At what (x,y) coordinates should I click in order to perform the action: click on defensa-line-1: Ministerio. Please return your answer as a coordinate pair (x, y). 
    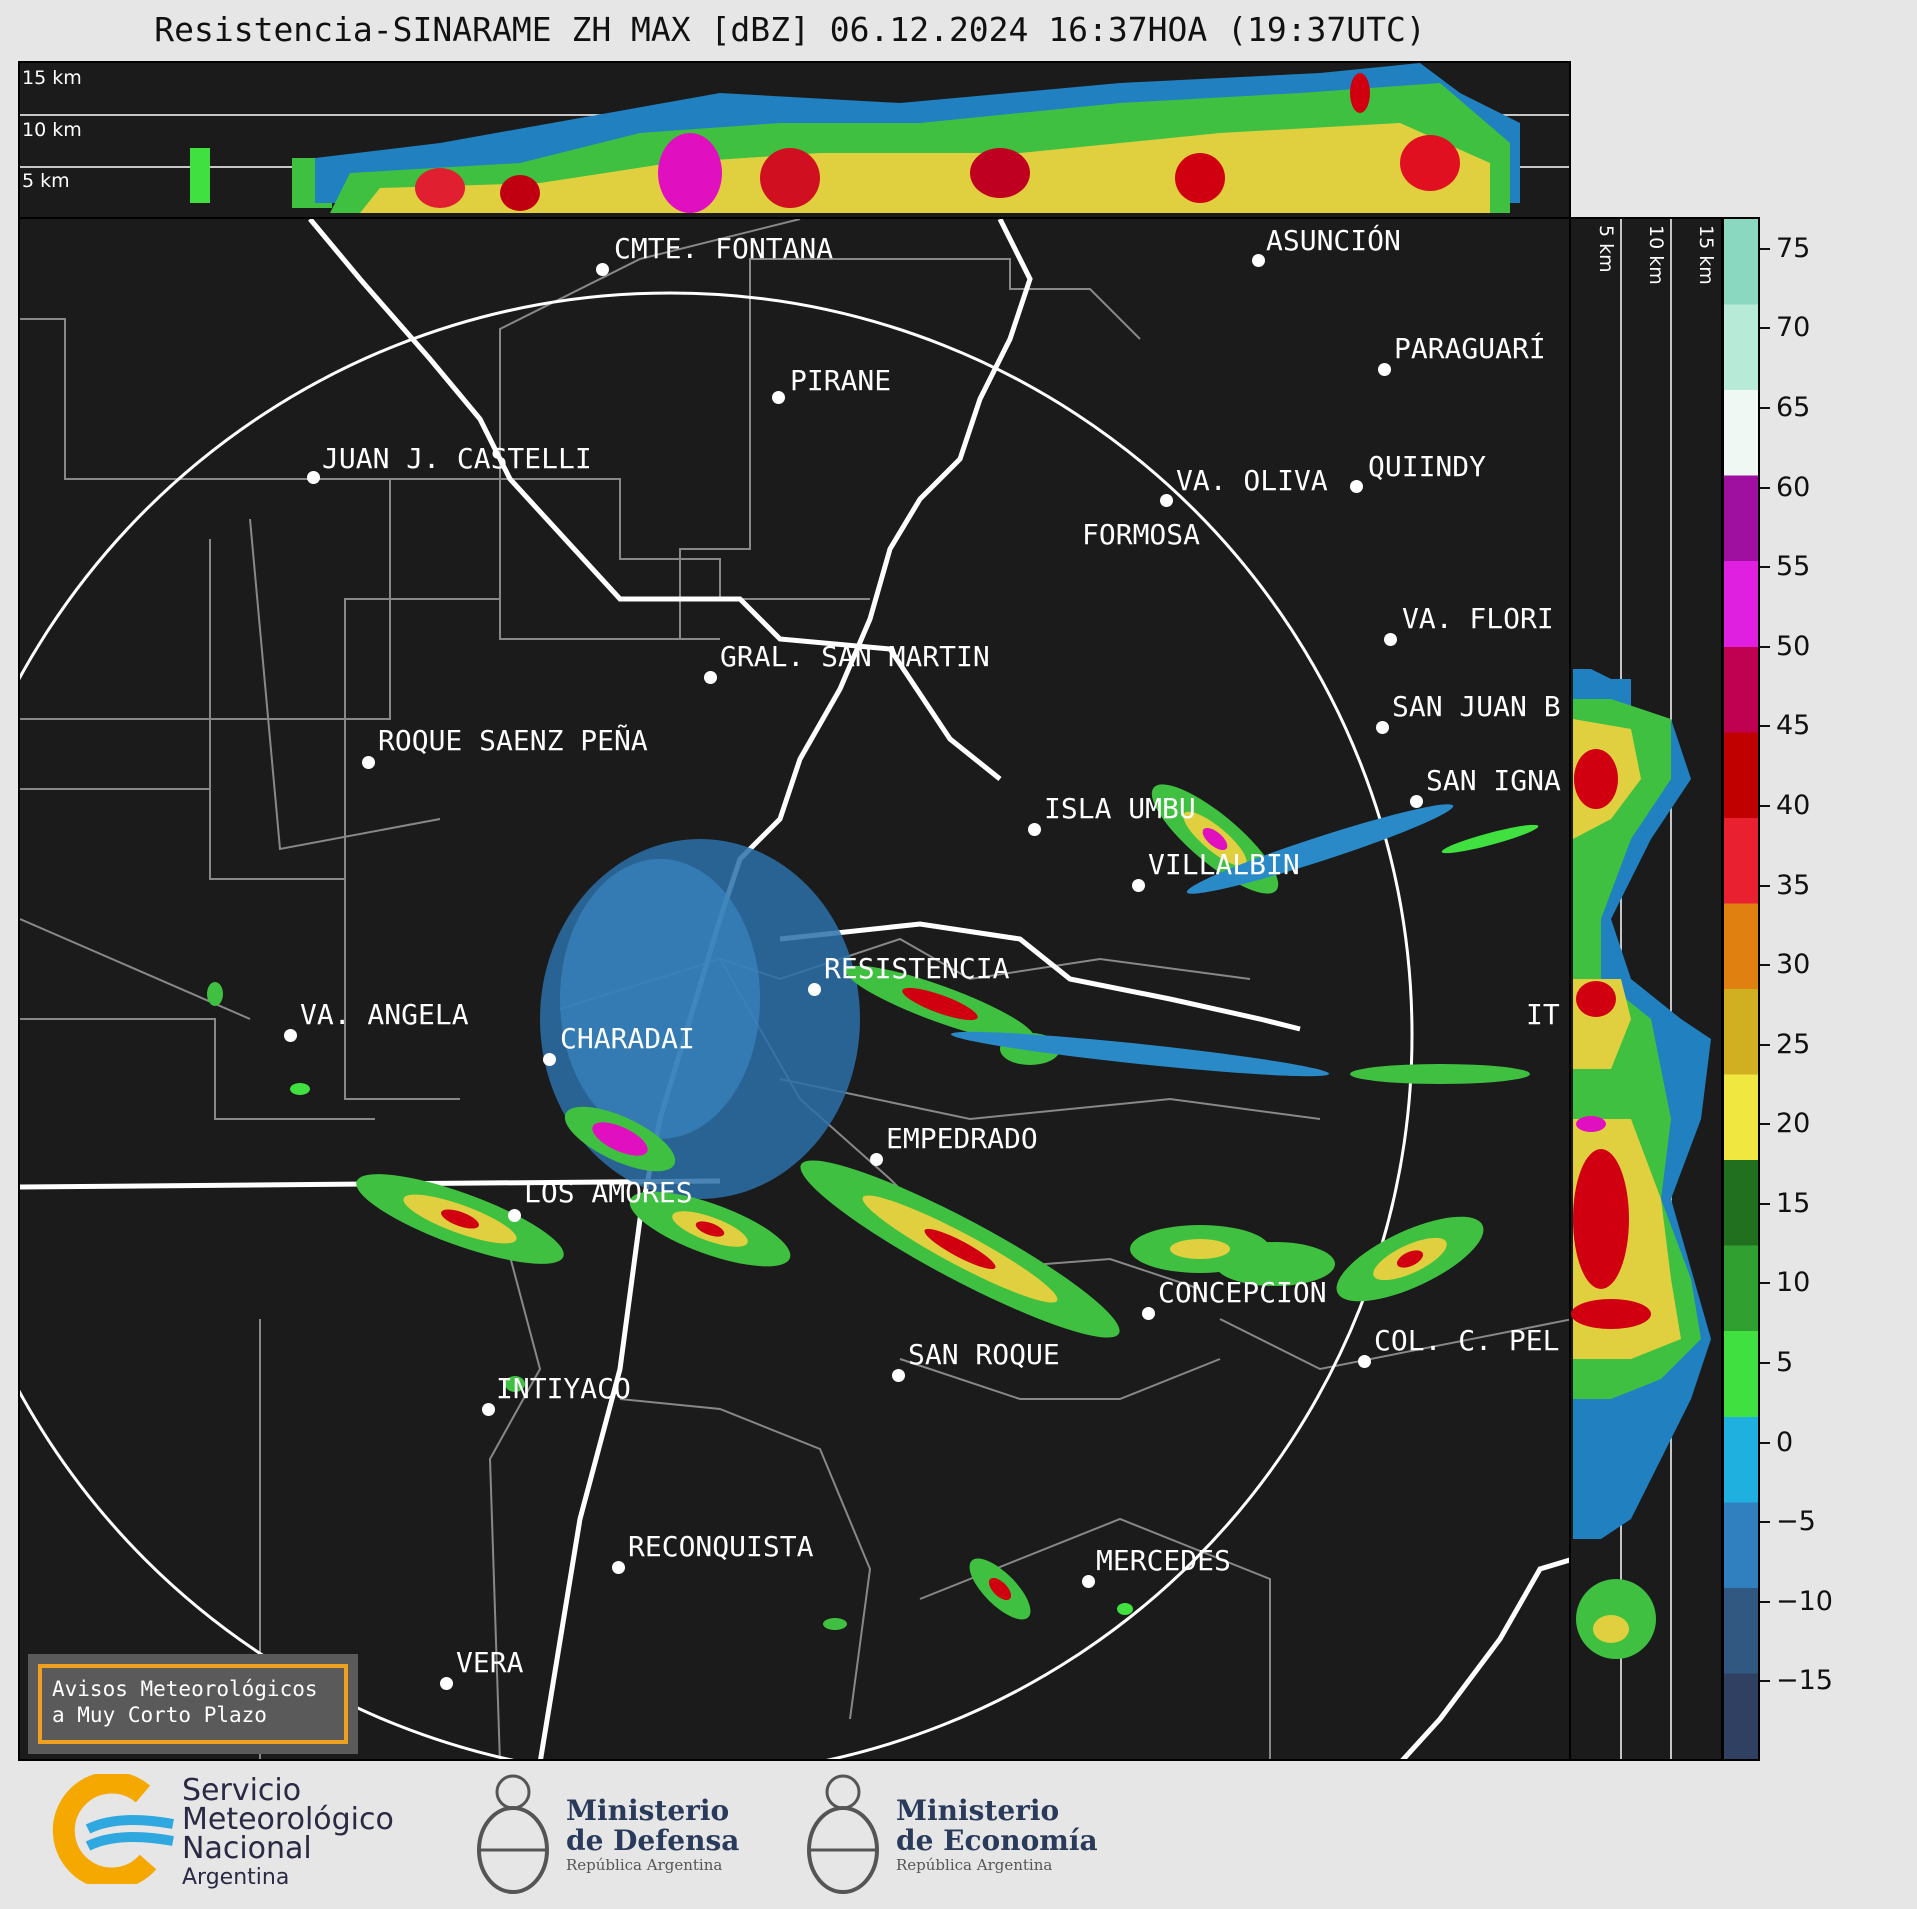
    Looking at the image, I should click on (648, 1810).